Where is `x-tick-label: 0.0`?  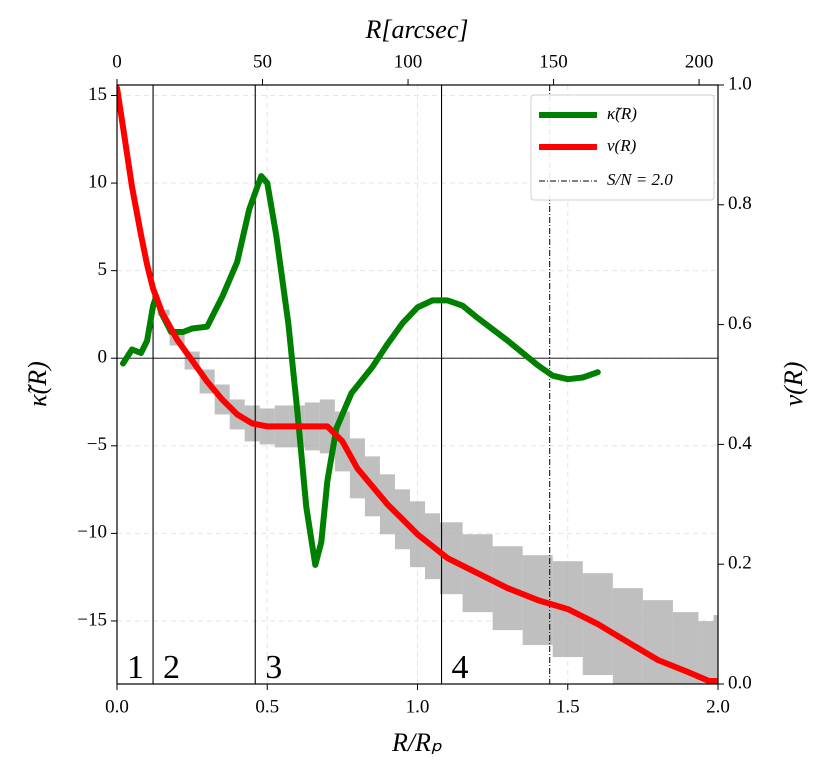
x-tick-label: 0.0 is located at coordinates (117, 706).